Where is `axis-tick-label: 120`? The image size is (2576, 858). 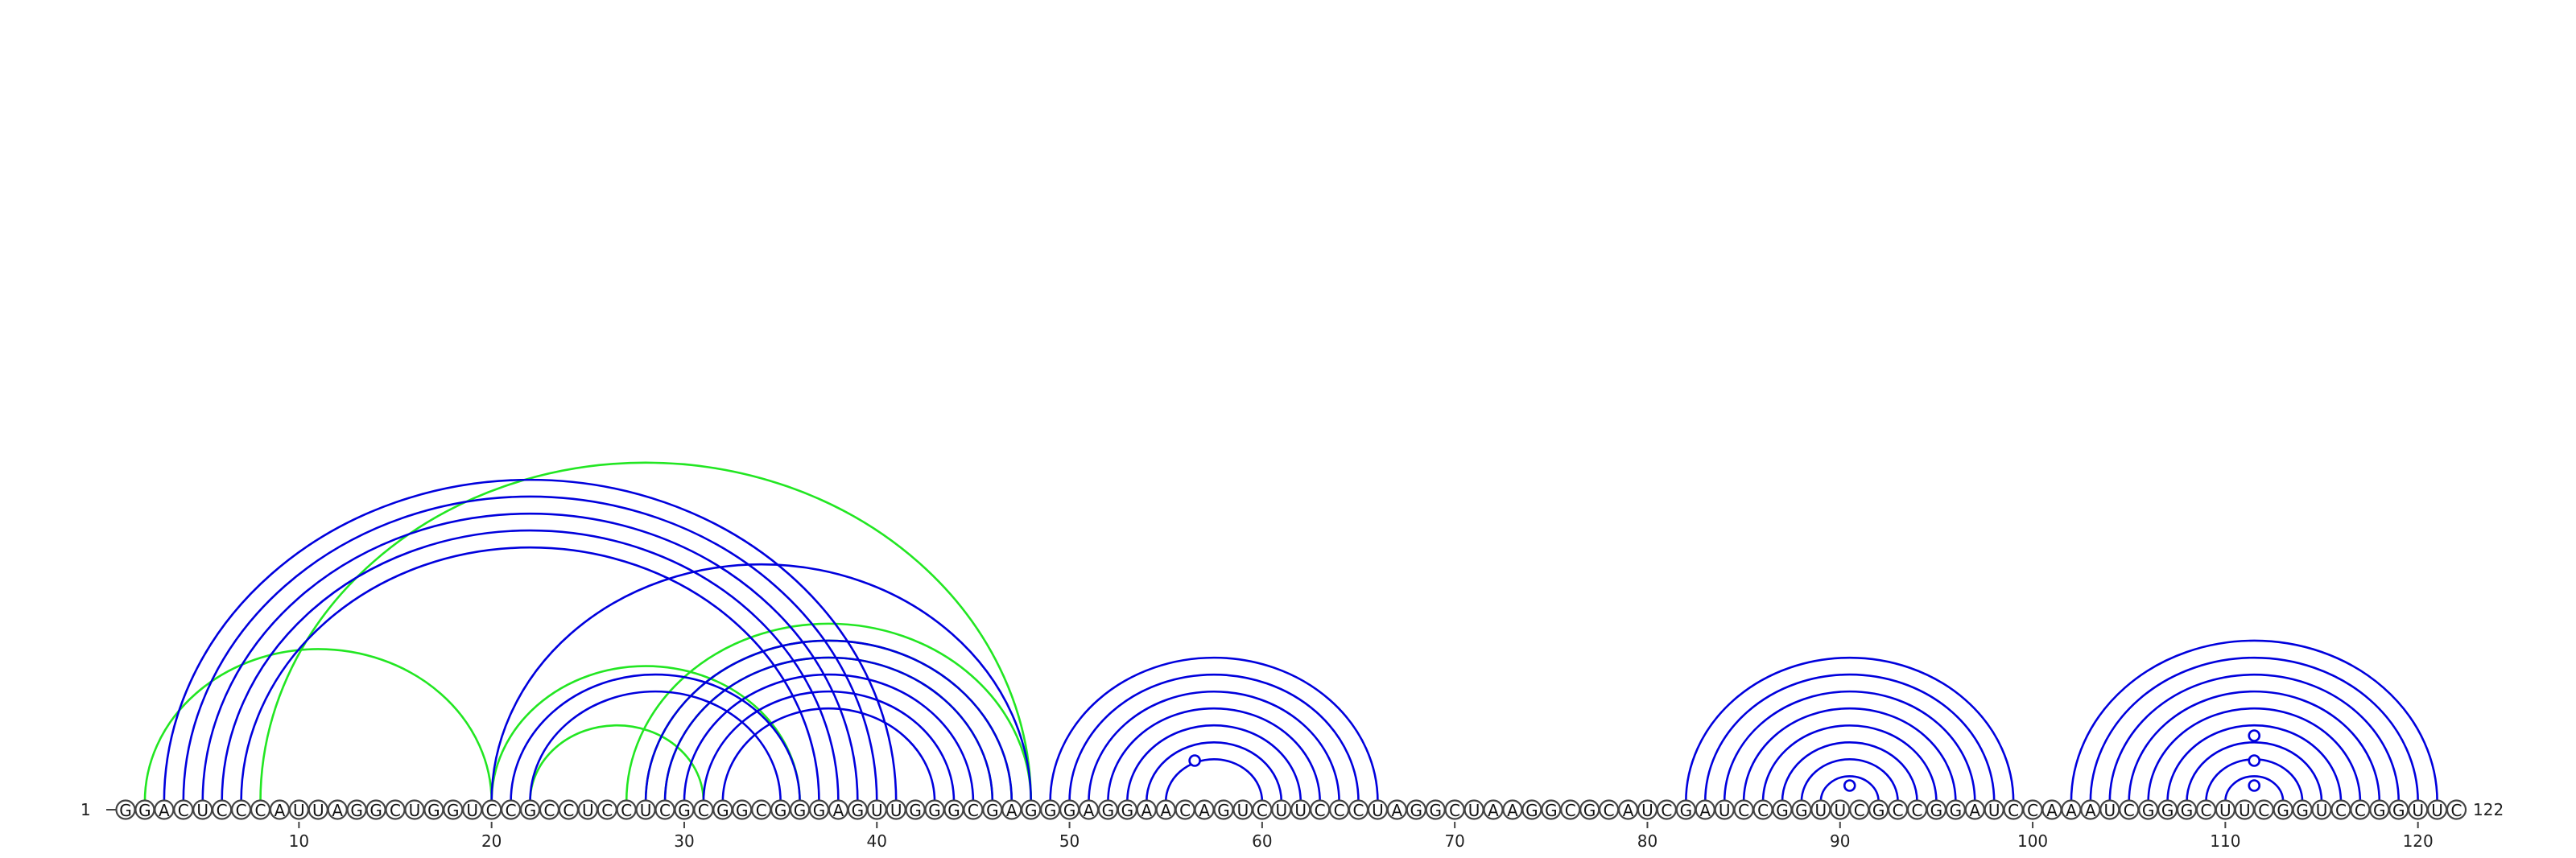 axis-tick-label: 120 is located at coordinates (2418, 841).